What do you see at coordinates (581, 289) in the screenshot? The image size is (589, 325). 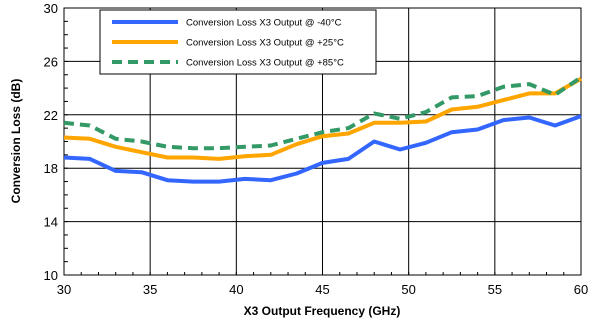 I see `x-tick-label: 60` at bounding box center [581, 289].